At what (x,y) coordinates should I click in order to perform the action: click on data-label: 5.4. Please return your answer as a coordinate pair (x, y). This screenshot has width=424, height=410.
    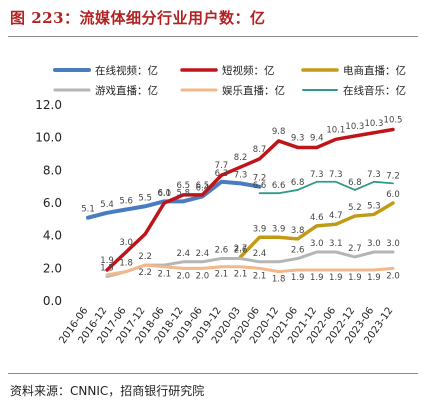
    Looking at the image, I should click on (107, 205).